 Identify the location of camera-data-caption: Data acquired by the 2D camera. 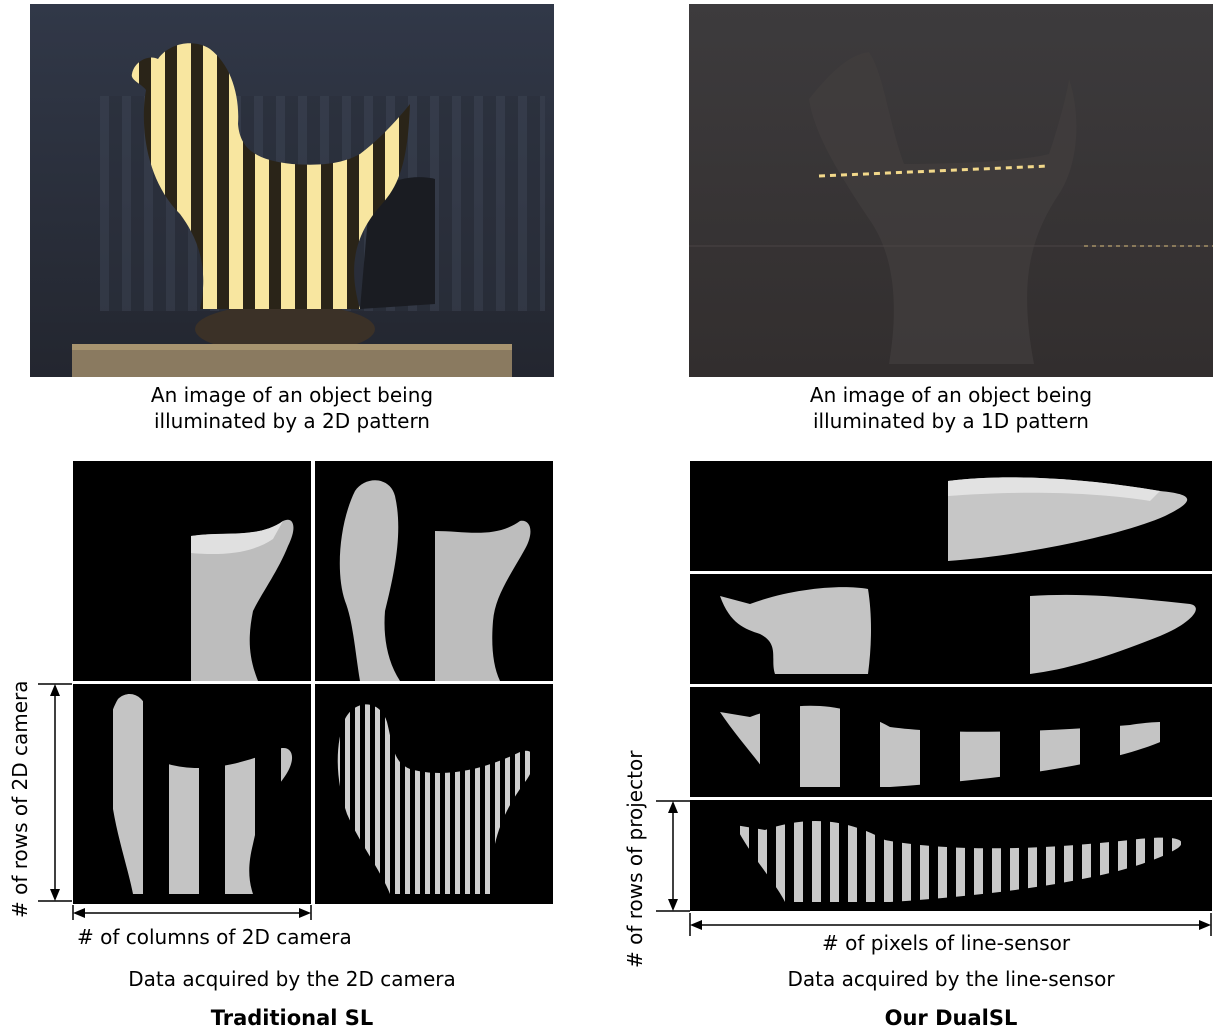
(292, 979).